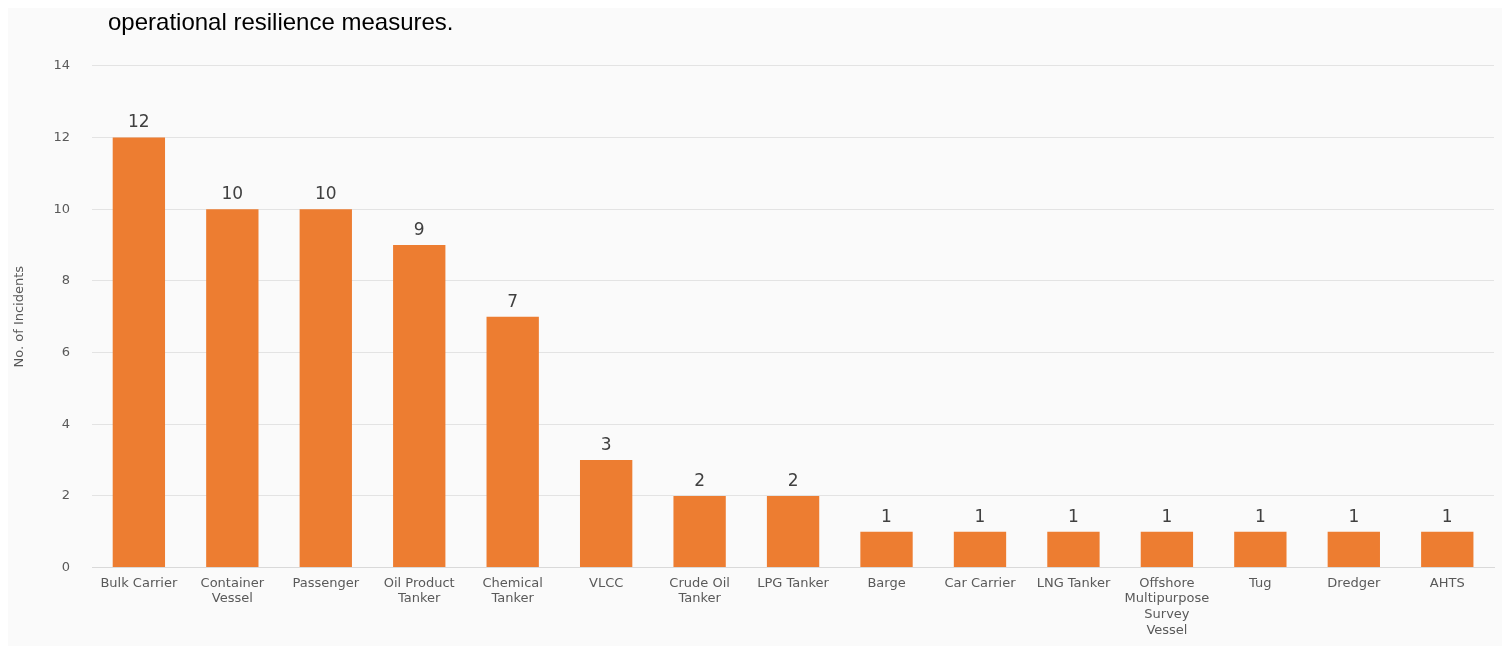 The image size is (1510, 655). Describe the element at coordinates (793, 582) in the screenshot. I see `x-tick-label: LPG Tanker` at that location.